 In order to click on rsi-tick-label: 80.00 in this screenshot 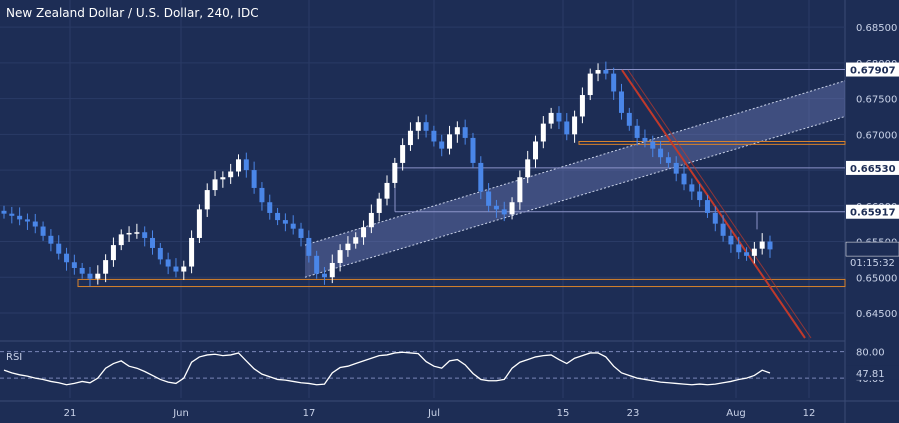, I will do `click(870, 353)`.